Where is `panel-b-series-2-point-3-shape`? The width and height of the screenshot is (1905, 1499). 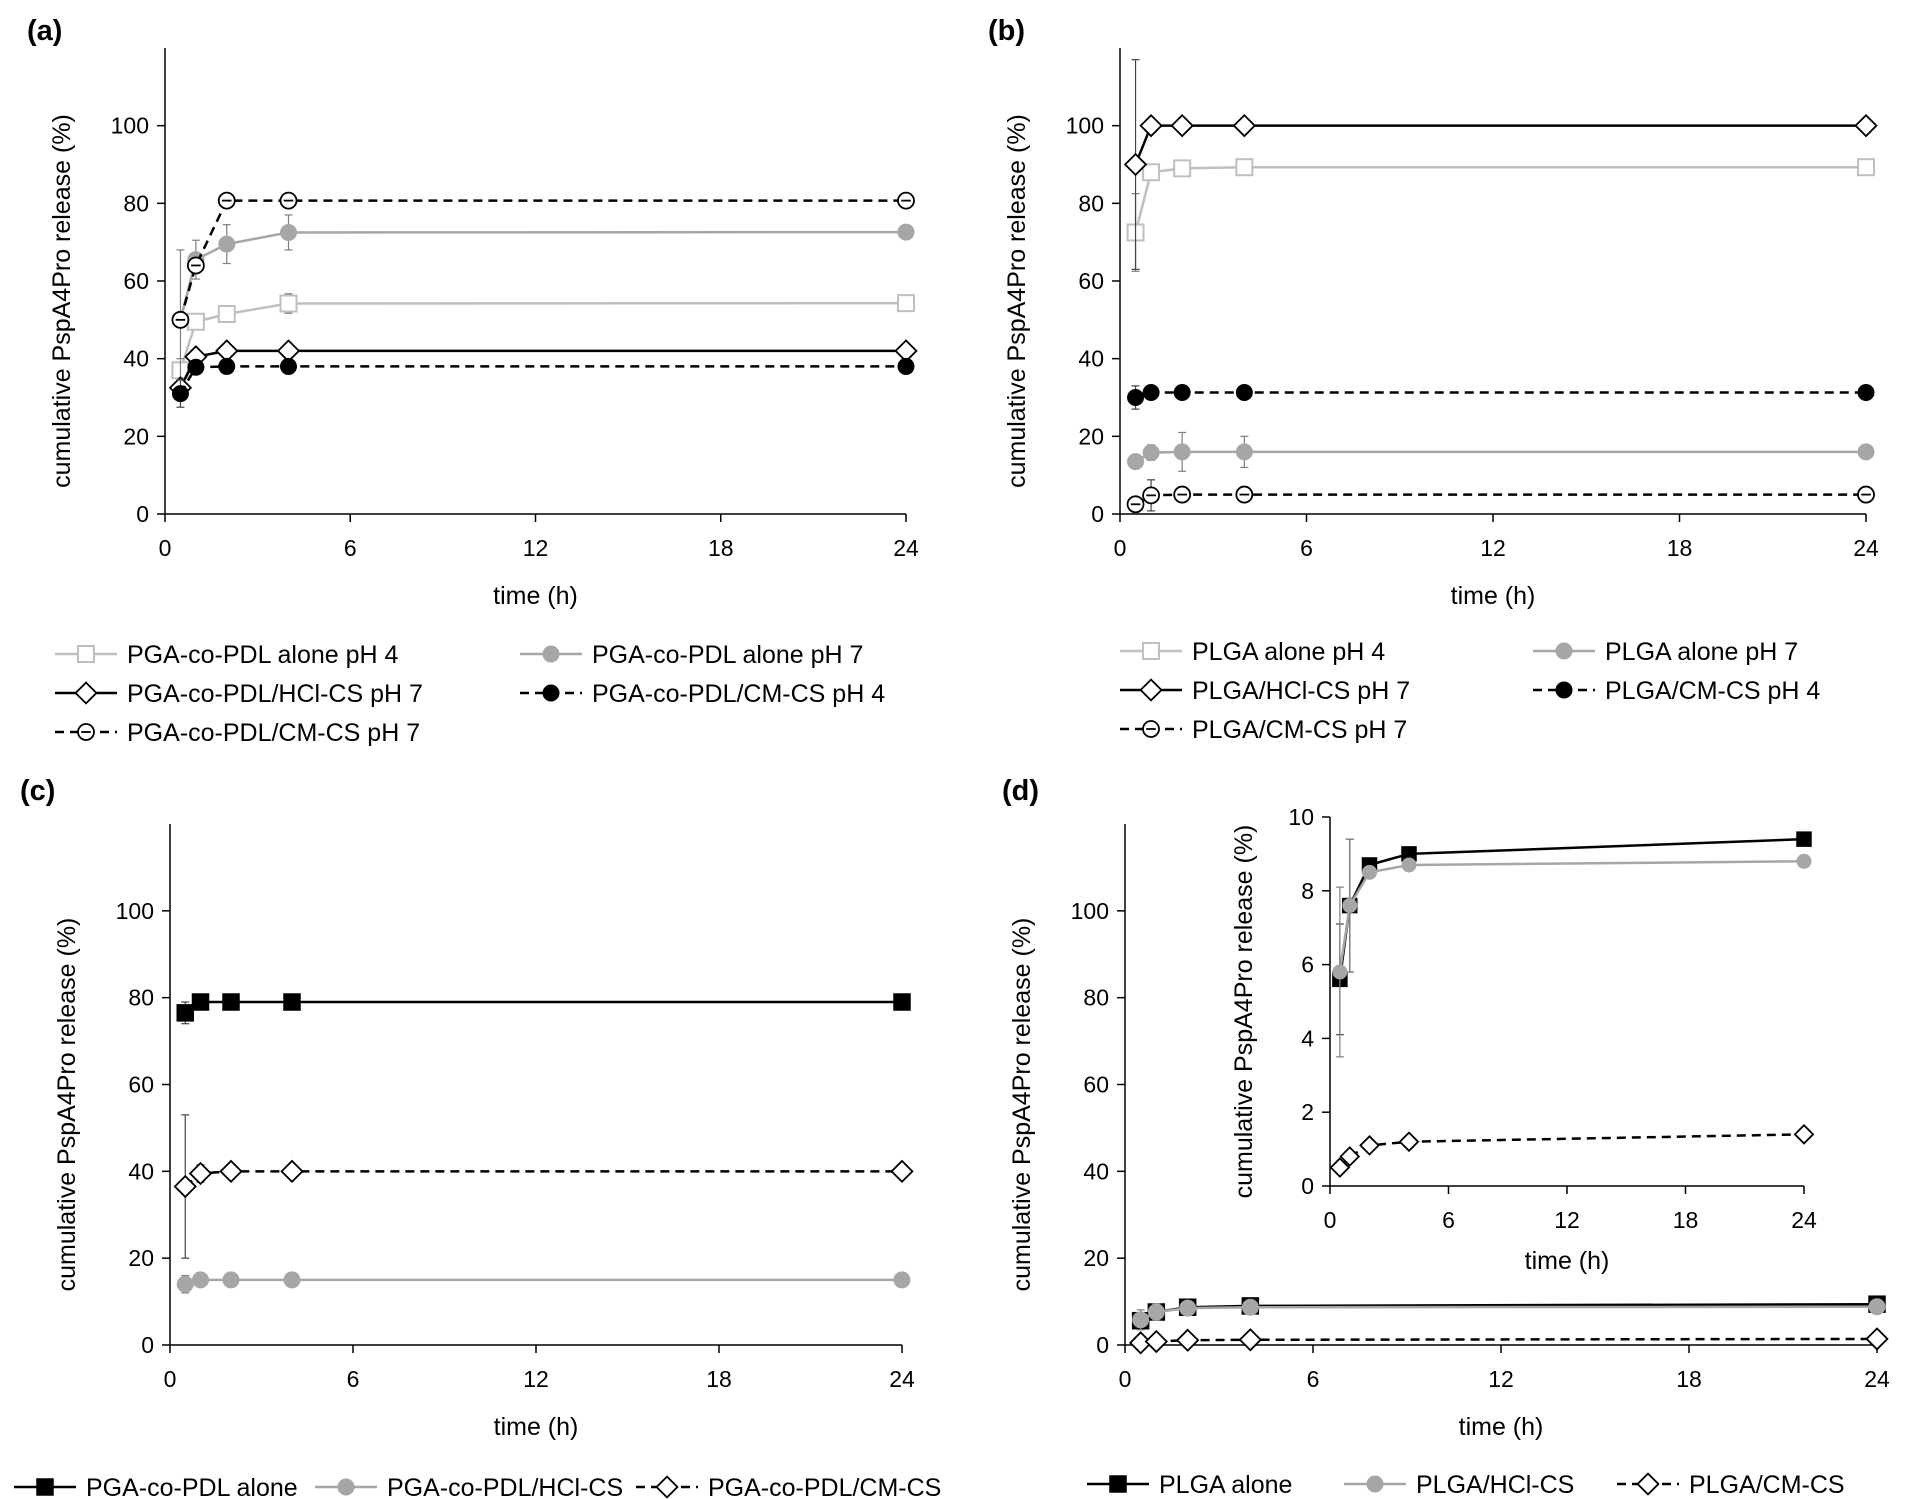 panel-b-series-2-point-3-shape is located at coordinates (1182, 452).